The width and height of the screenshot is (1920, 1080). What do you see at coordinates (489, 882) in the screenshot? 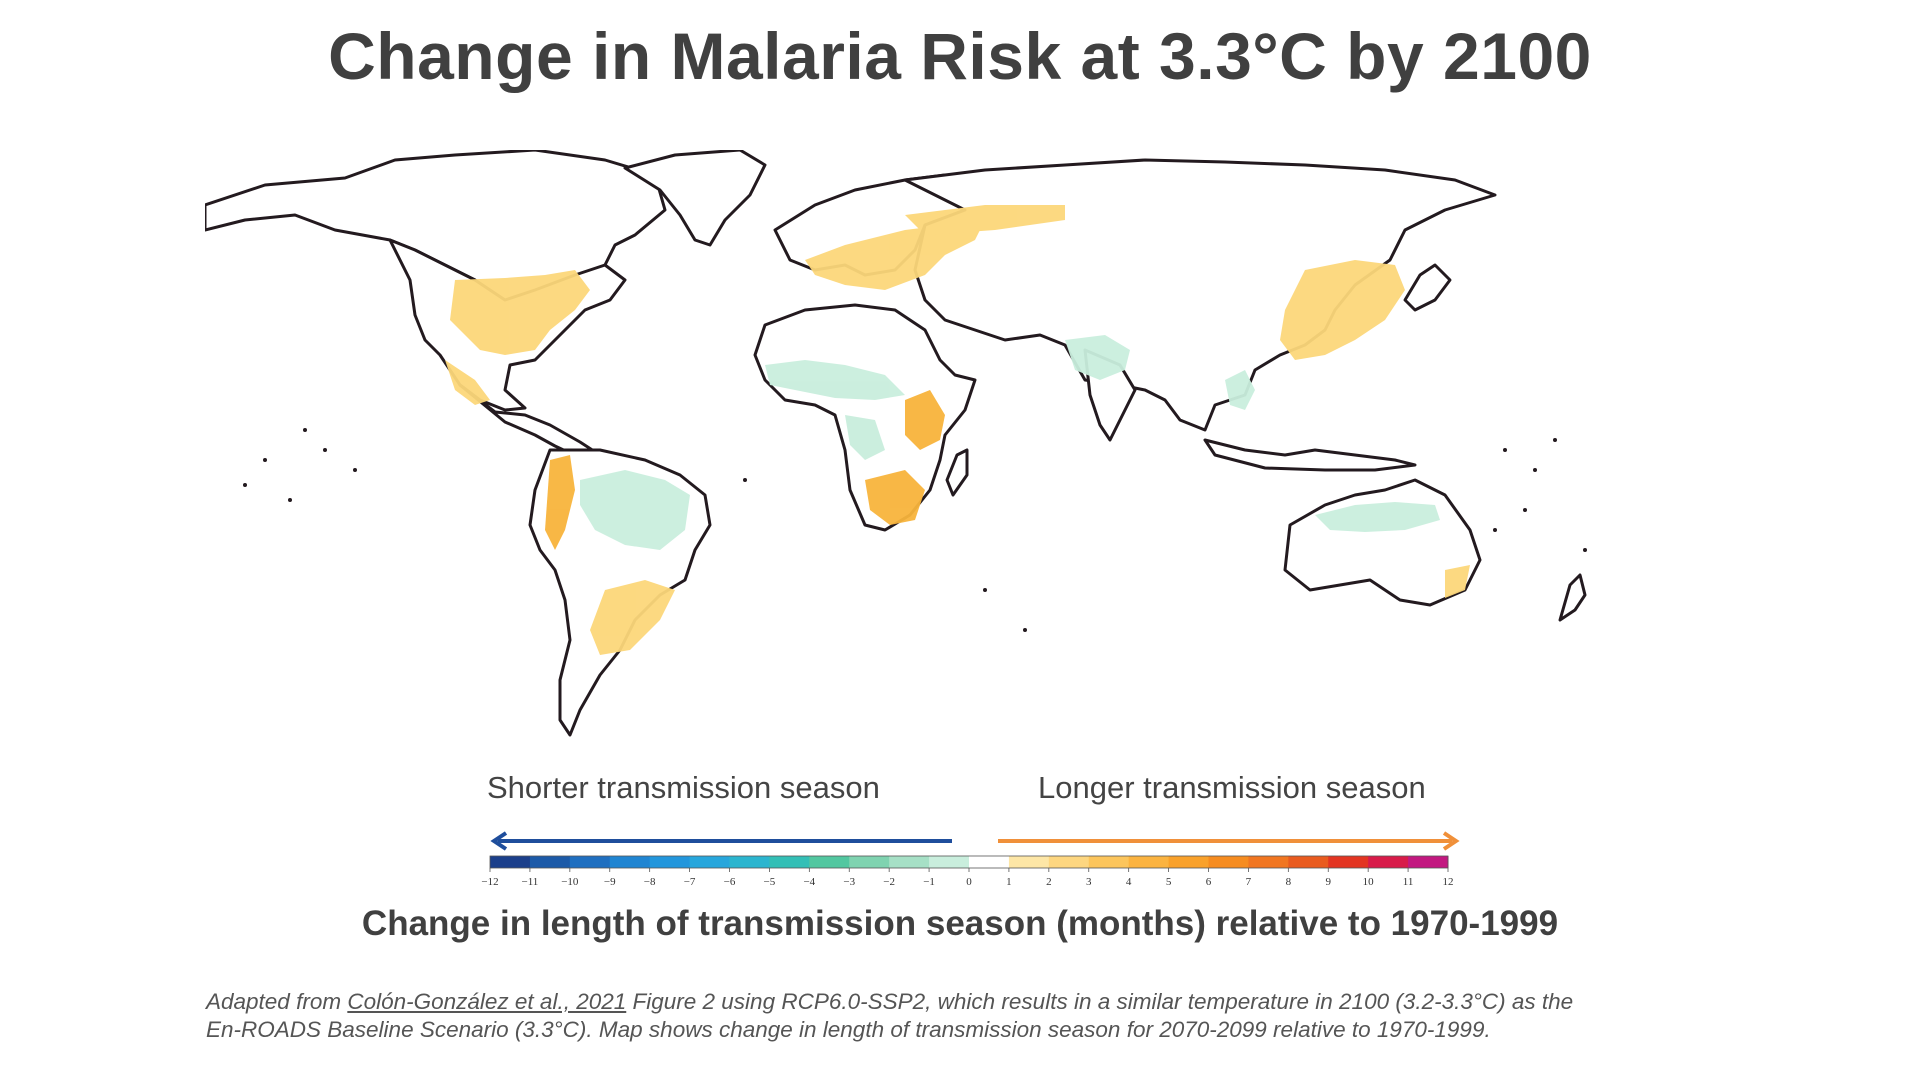
I see `legend-tick-label: −12` at bounding box center [489, 882].